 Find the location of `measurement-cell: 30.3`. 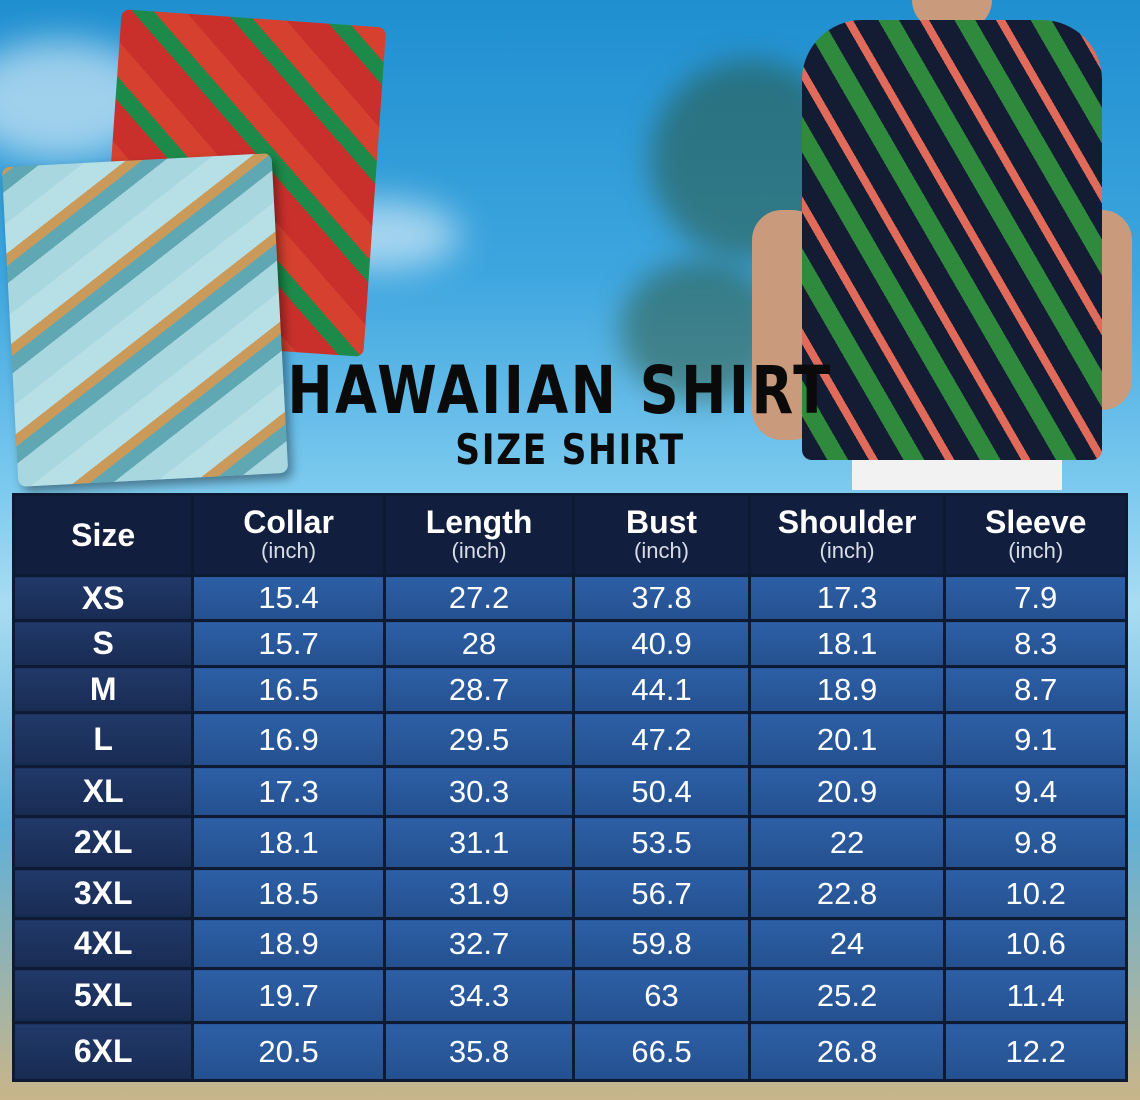

measurement-cell: 30.3 is located at coordinates (479, 791).